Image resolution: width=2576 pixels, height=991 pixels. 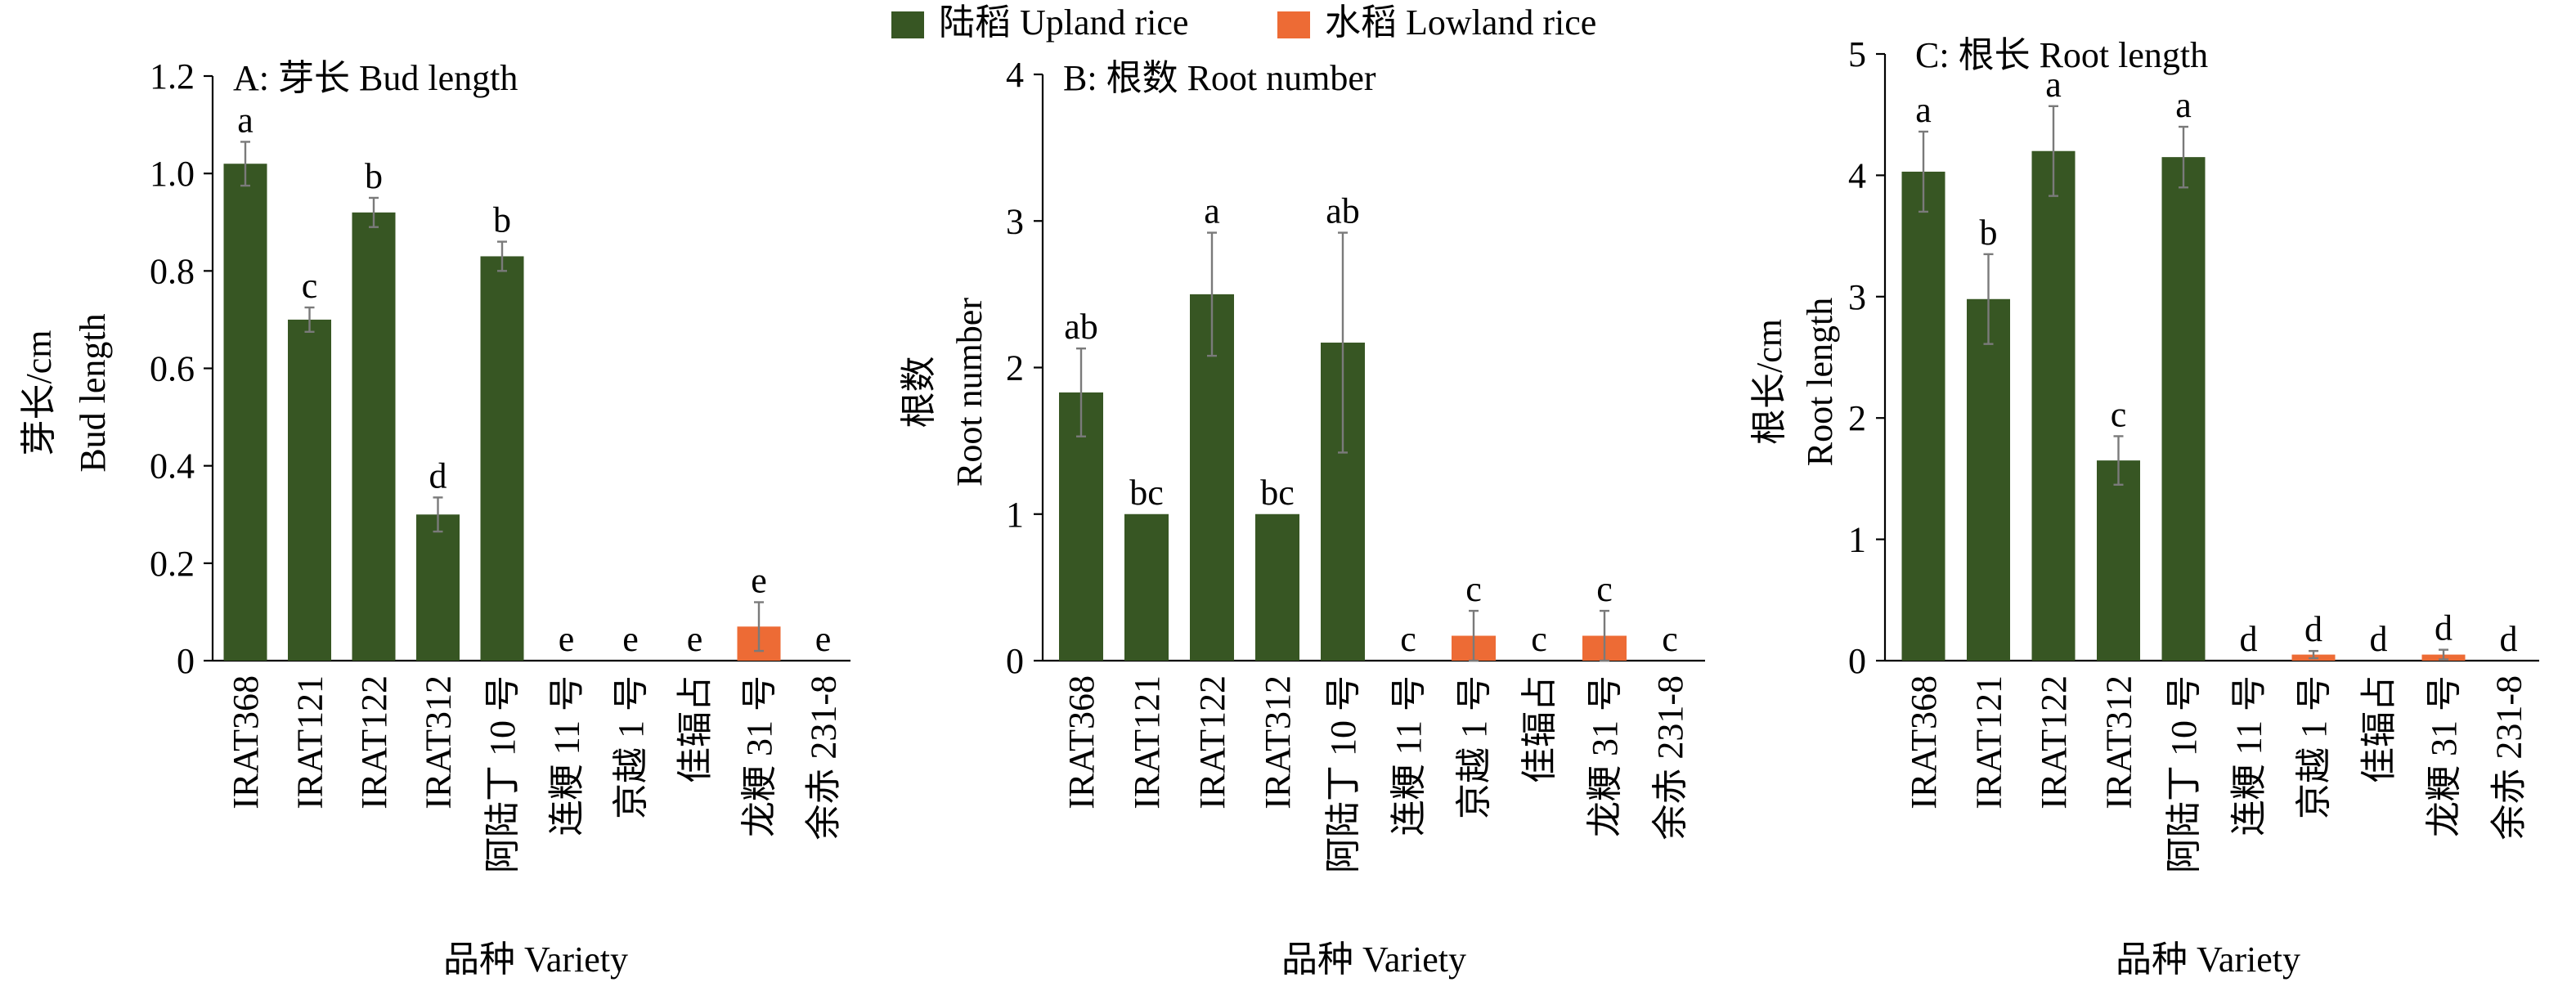 I want to click on y-axis-label-en: Bud length, so click(x=93, y=392).